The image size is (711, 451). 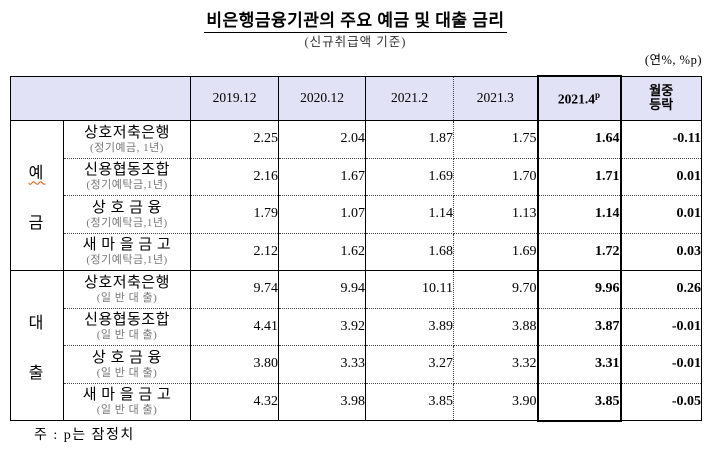 I want to click on row-label: 상호저축은행 (일 반 대 출), so click(x=127, y=289).